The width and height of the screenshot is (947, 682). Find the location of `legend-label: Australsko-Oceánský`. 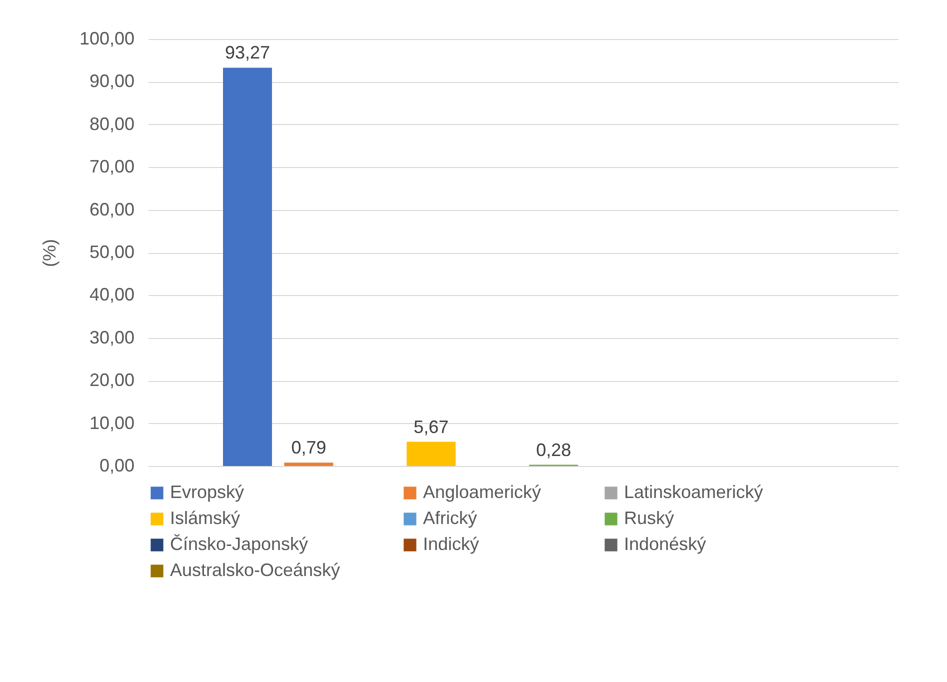

legend-label: Australsko-Oceánský is located at coordinates (255, 570).